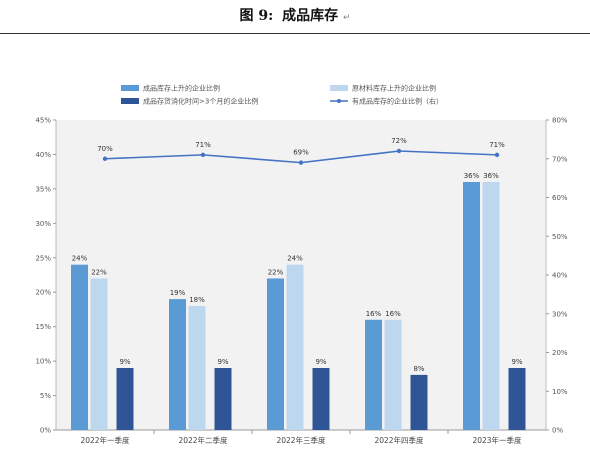 The image size is (590, 453). Describe the element at coordinates (178, 293) in the screenshot. I see `bar-data-label: 19%` at that location.